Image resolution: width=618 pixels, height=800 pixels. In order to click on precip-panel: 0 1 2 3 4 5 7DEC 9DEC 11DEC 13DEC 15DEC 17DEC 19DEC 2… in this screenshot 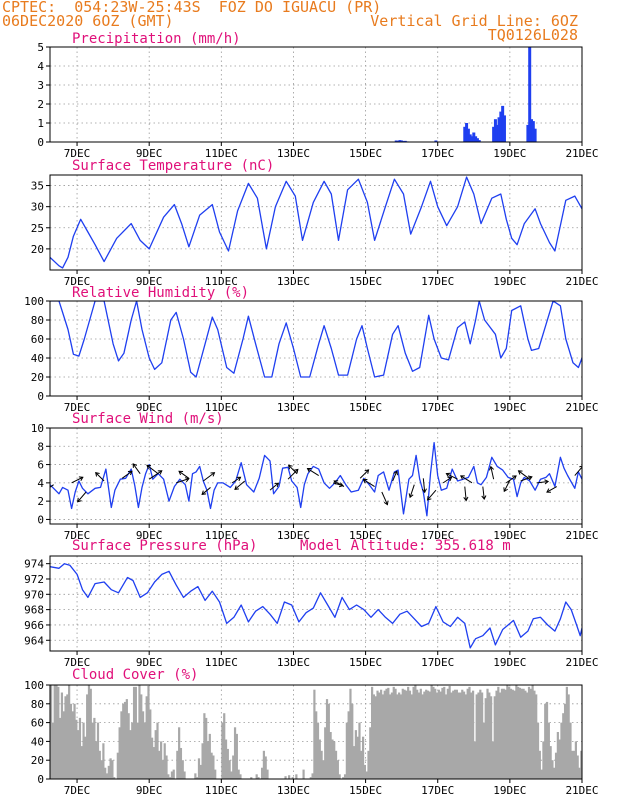, I will do `click(317, 95)`.